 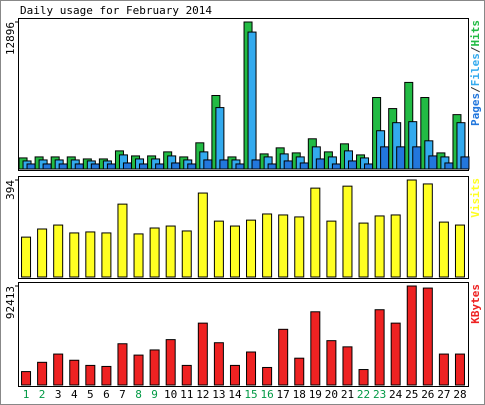 I want to click on legend-entry: Pages, so click(x=475, y=109).